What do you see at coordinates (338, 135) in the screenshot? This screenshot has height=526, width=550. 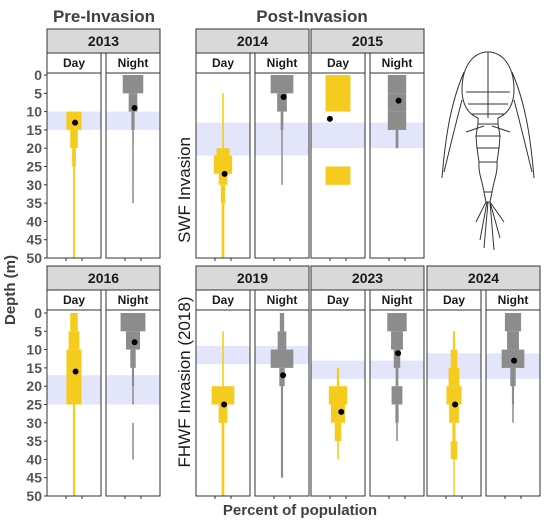 I see `thermocline-band` at bounding box center [338, 135].